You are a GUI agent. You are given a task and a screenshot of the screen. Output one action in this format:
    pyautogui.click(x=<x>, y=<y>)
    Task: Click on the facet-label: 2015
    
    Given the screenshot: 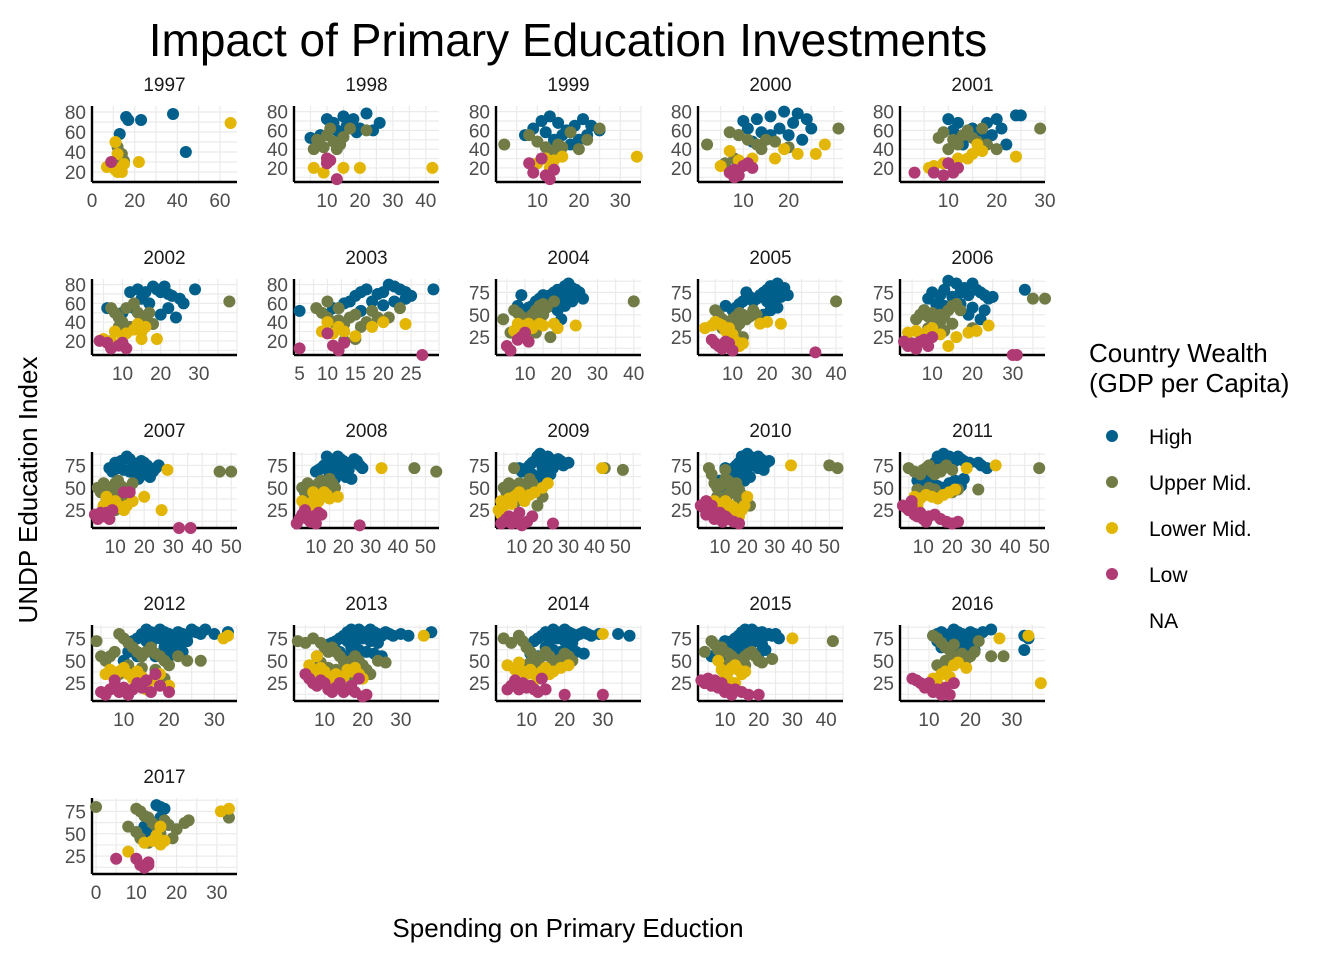 What is the action you would take?
    pyautogui.click(x=770, y=604)
    